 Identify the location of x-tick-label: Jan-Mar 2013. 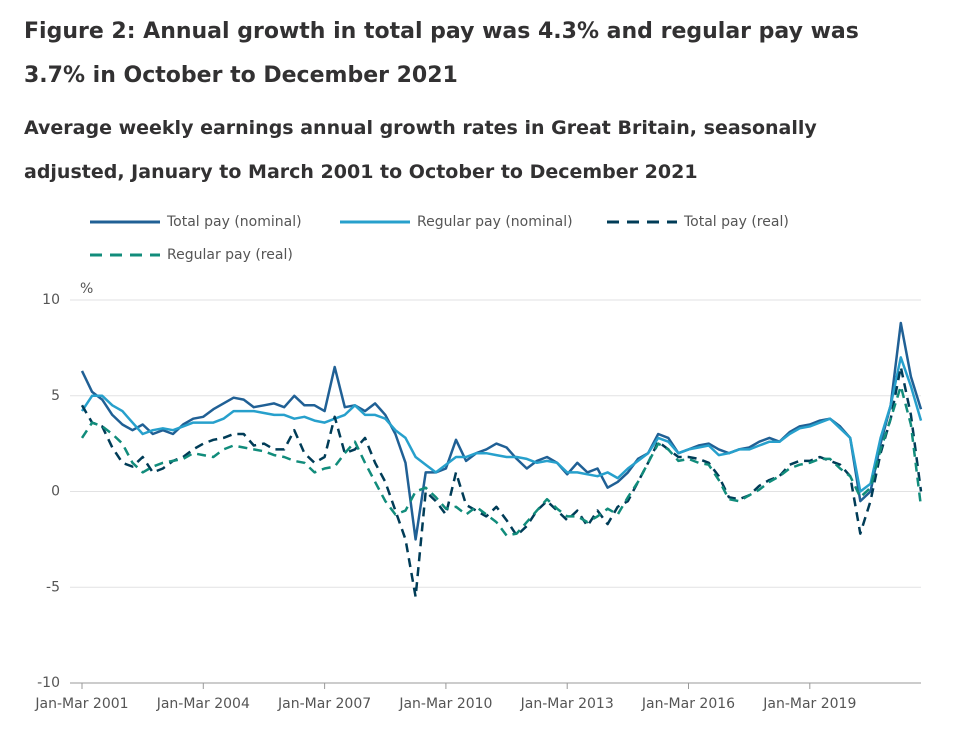
(567, 704).